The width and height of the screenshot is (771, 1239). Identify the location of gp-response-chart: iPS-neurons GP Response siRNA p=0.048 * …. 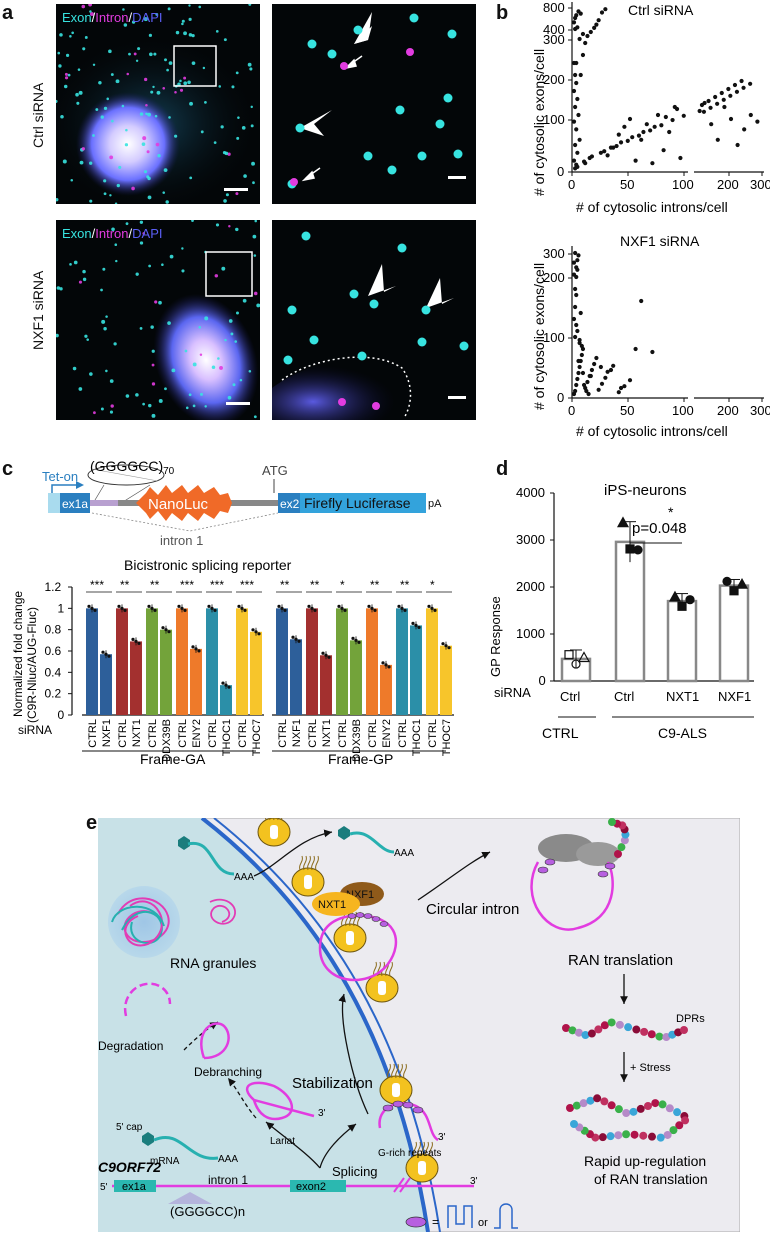
(621, 611).